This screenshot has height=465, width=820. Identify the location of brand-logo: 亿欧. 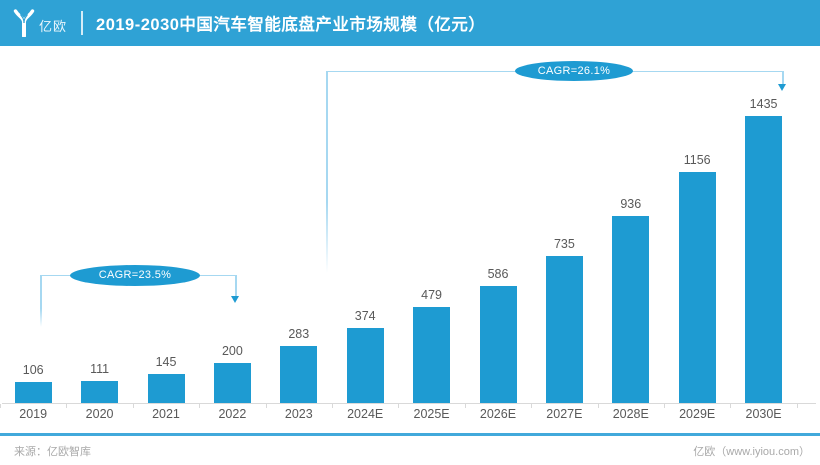
(39, 23).